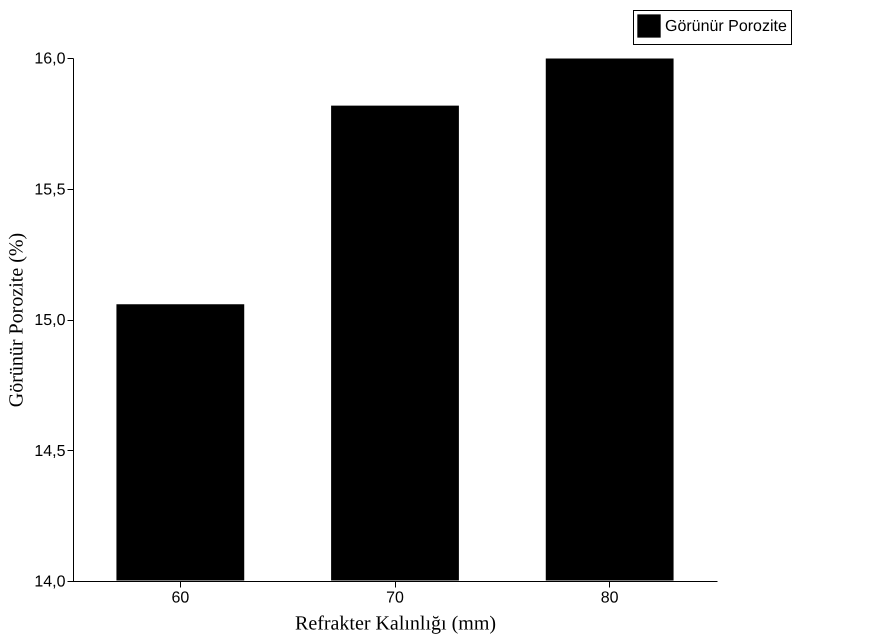 Image resolution: width=892 pixels, height=641 pixels. Describe the element at coordinates (50, 189) in the screenshot. I see `y-tick-label: 15,5` at that location.